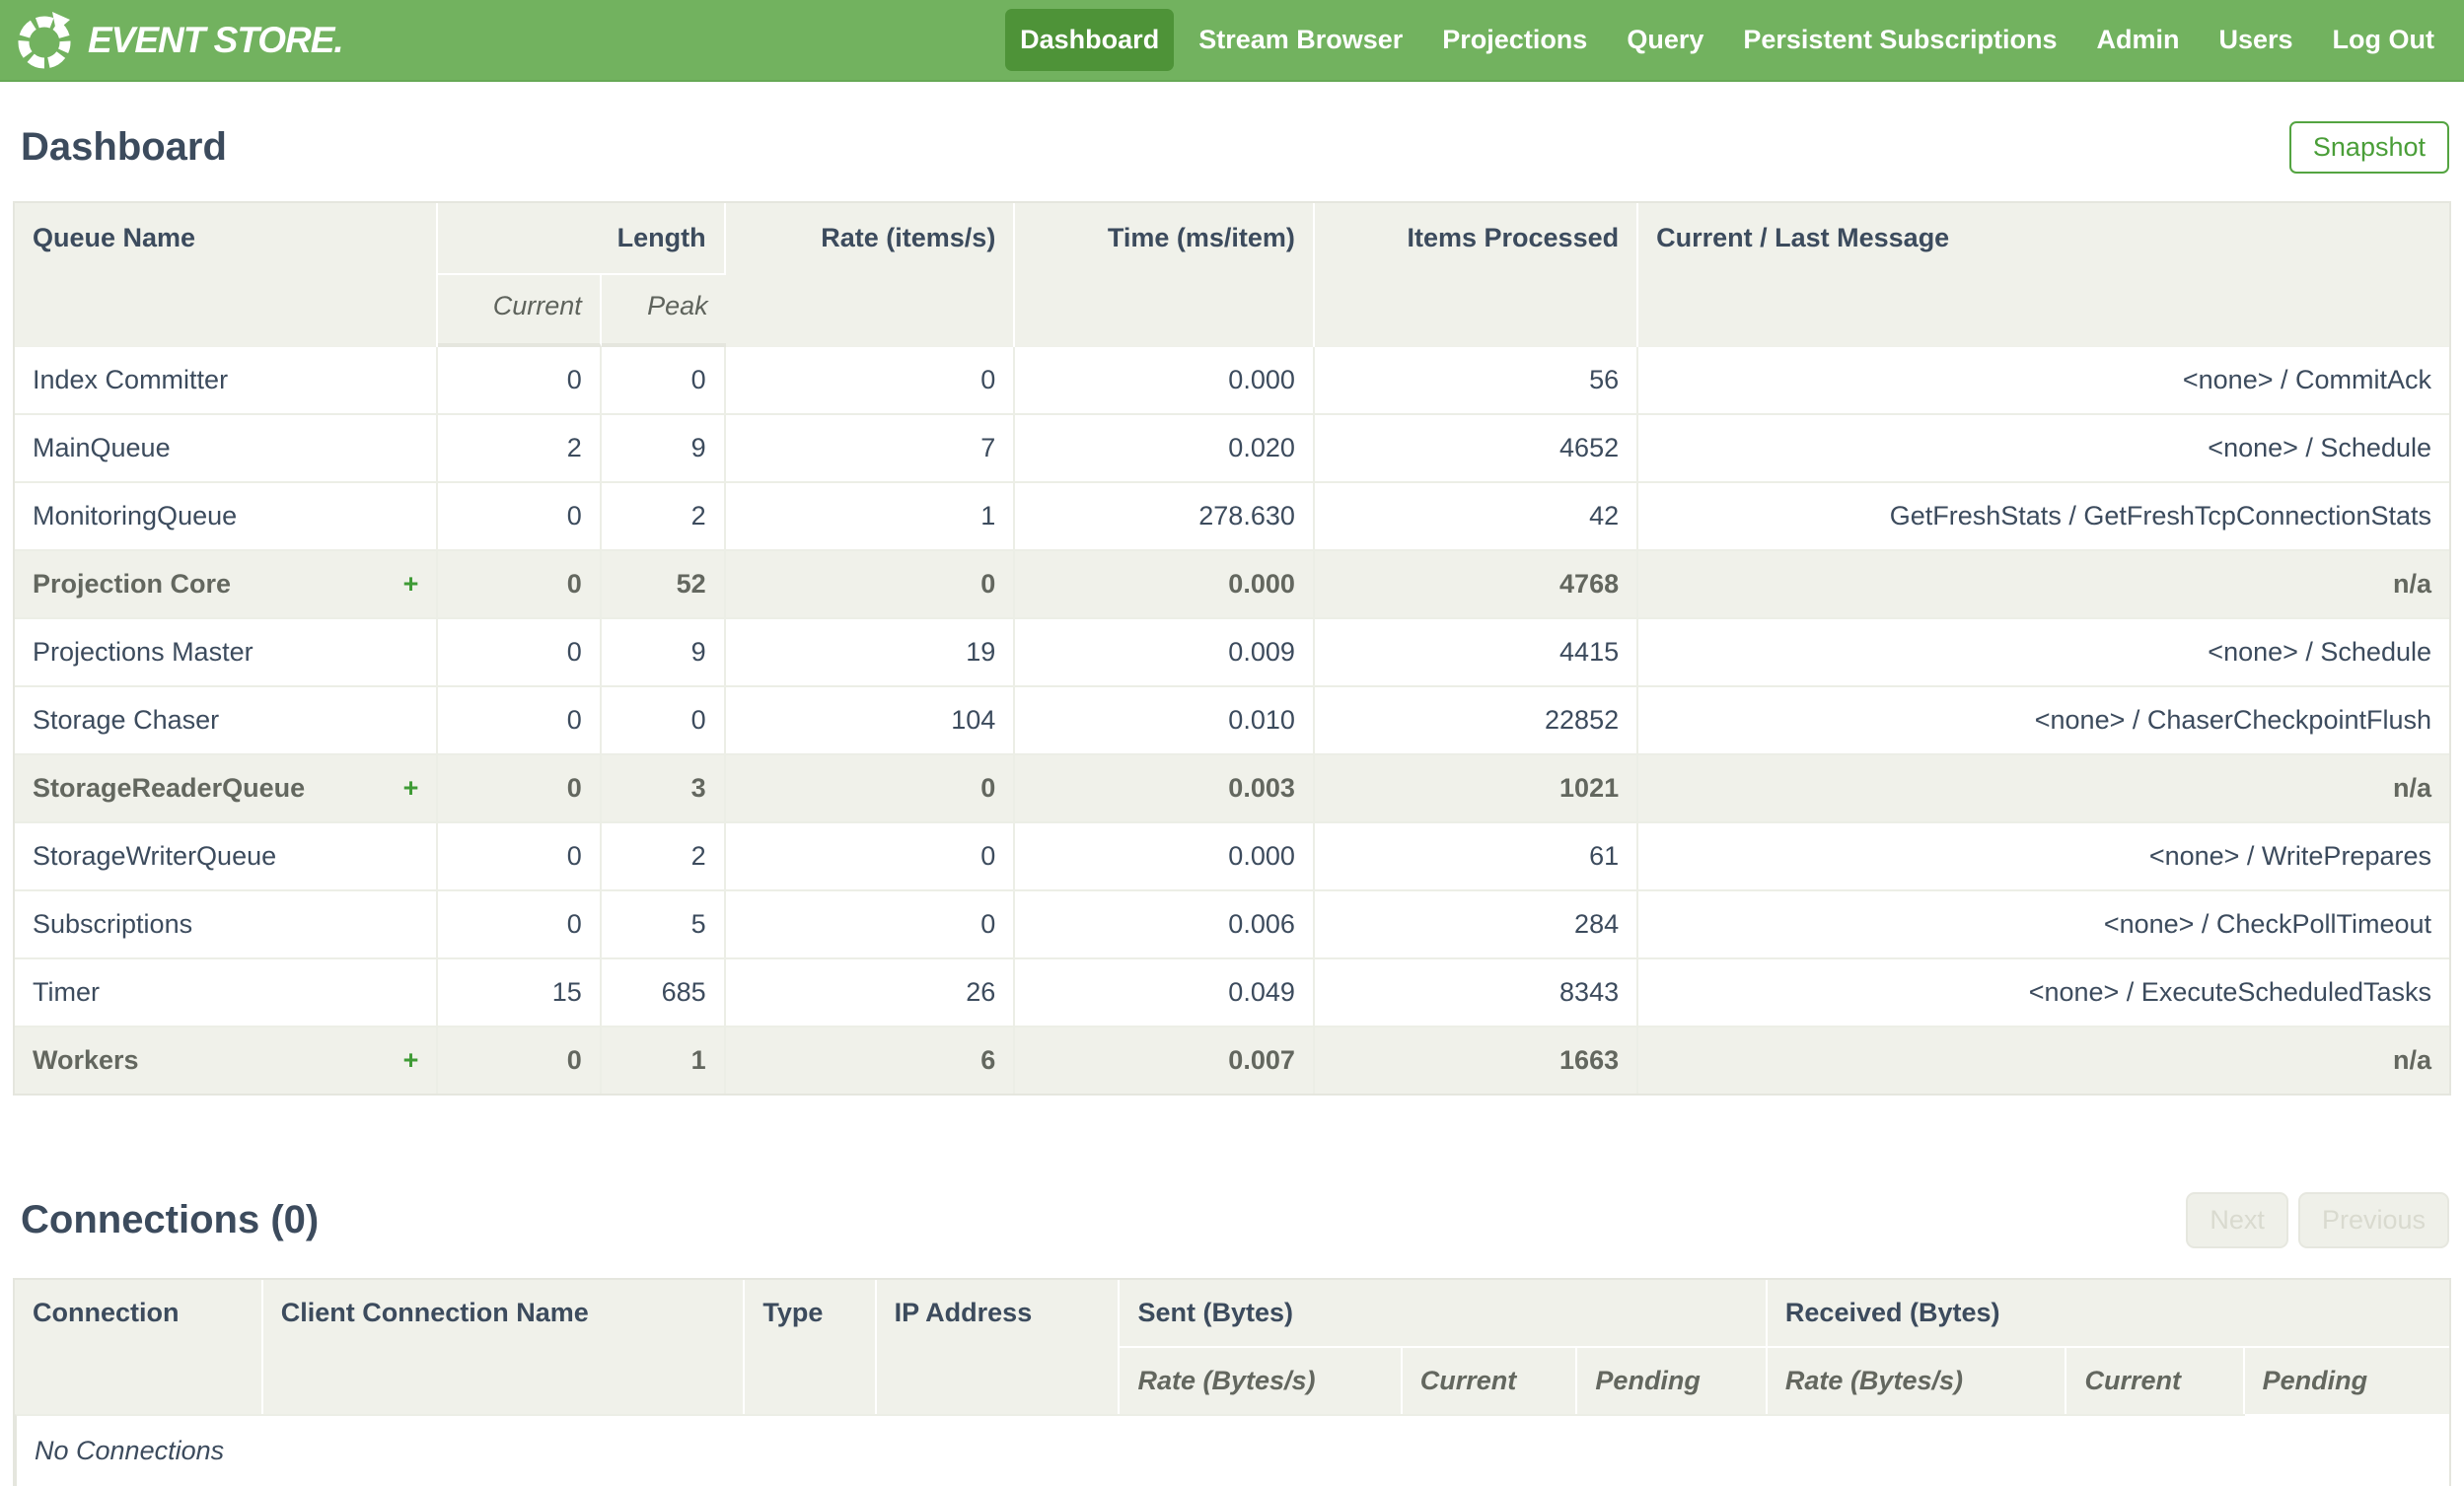 This screenshot has width=2464, height=1486. I want to click on no-connections-row: No Connections, so click(1232, 1450).